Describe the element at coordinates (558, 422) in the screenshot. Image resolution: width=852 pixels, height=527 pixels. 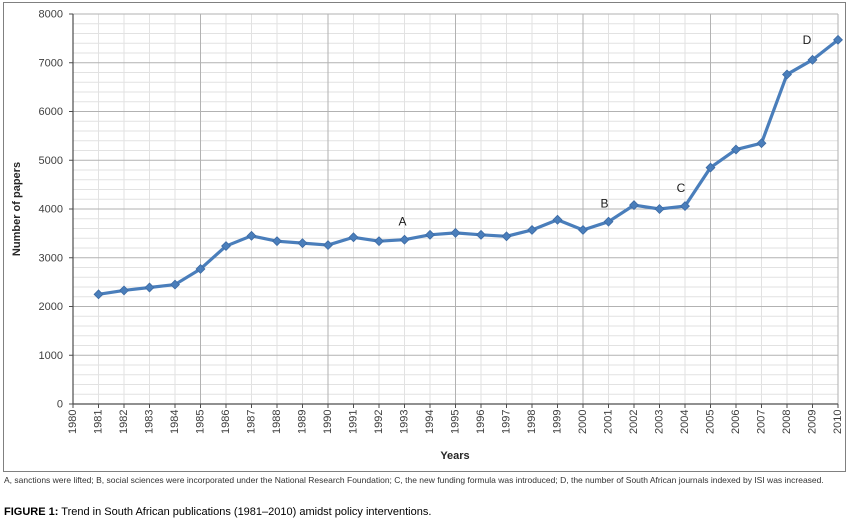
I see `x-tick-label: 1999` at that location.